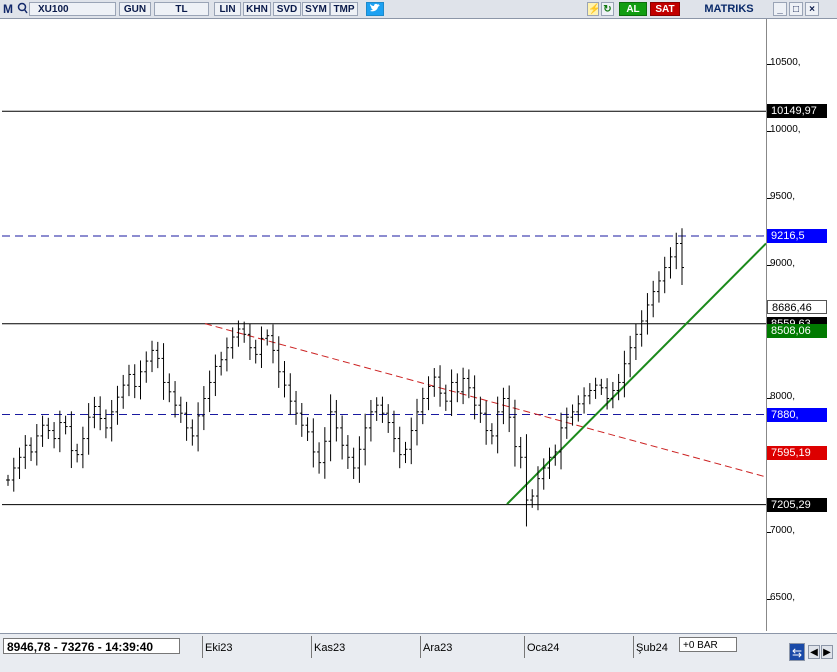 The width and height of the screenshot is (837, 672). Describe the element at coordinates (797, 235) in the screenshot. I see `level-tag: 9216,5` at that location.